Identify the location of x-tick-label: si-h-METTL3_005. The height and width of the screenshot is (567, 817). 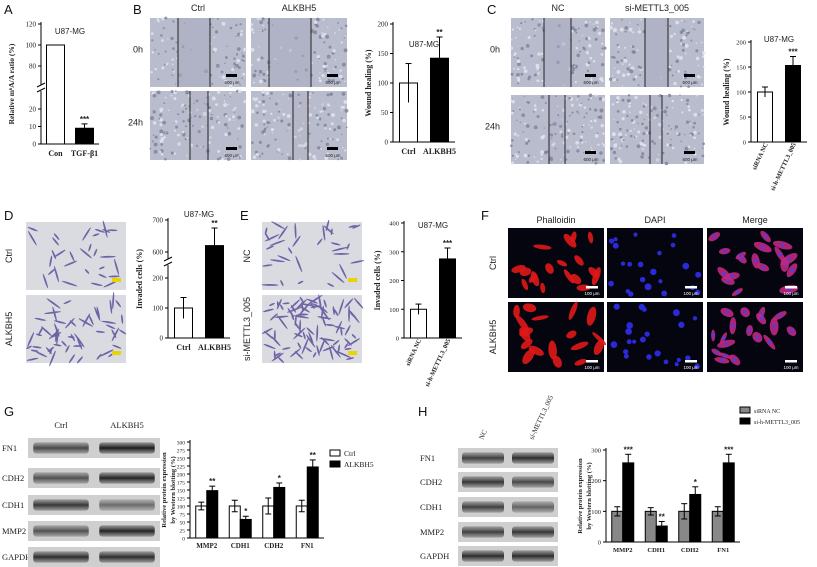
(783, 166).